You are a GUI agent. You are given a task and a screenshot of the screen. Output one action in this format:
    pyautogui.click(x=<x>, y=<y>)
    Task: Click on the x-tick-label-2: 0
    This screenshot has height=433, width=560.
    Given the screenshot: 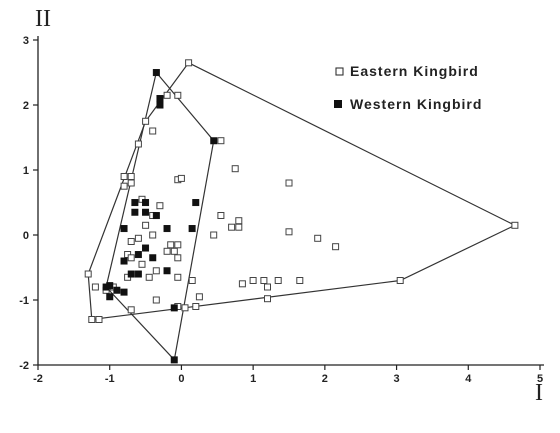 What is the action you would take?
    pyautogui.click(x=181, y=379)
    